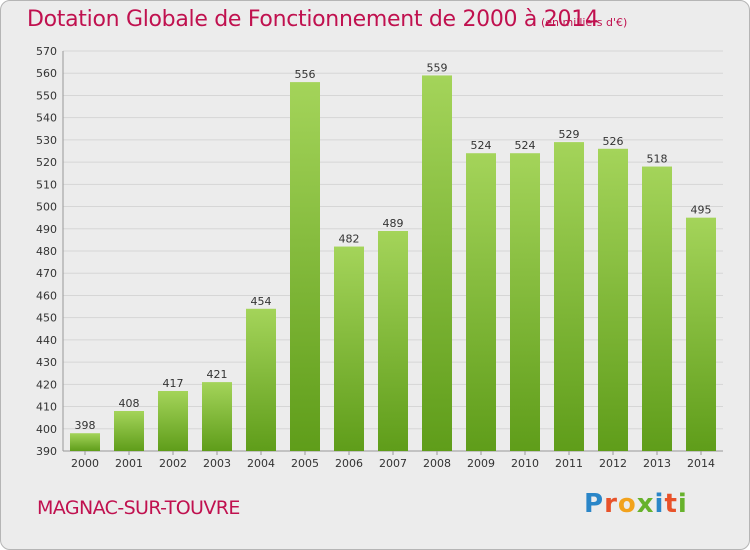 Image resolution: width=750 pixels, height=550 pixels. What do you see at coordinates (584, 22) in the screenshot?
I see `unit-note: (en milliers d'€)` at bounding box center [584, 22].